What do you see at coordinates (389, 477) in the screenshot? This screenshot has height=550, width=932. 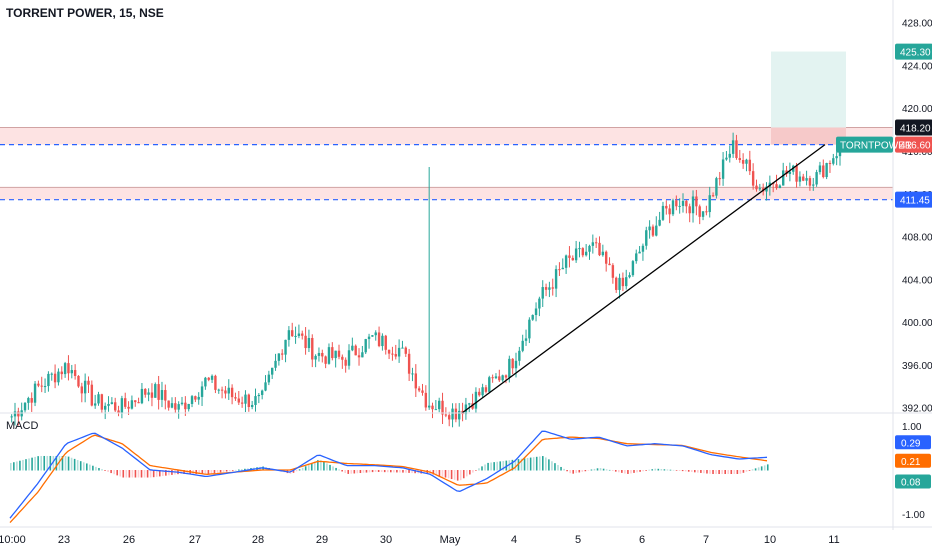 I see `macd-pane` at bounding box center [389, 477].